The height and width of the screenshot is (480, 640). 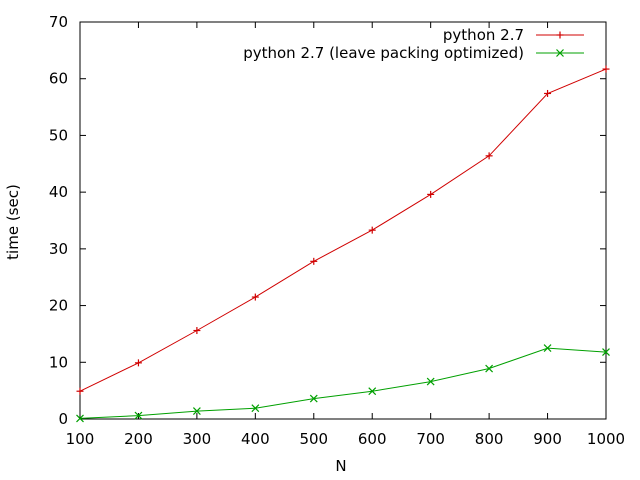 What do you see at coordinates (58, 22) in the screenshot?
I see `y-tick-label: 70` at bounding box center [58, 22].